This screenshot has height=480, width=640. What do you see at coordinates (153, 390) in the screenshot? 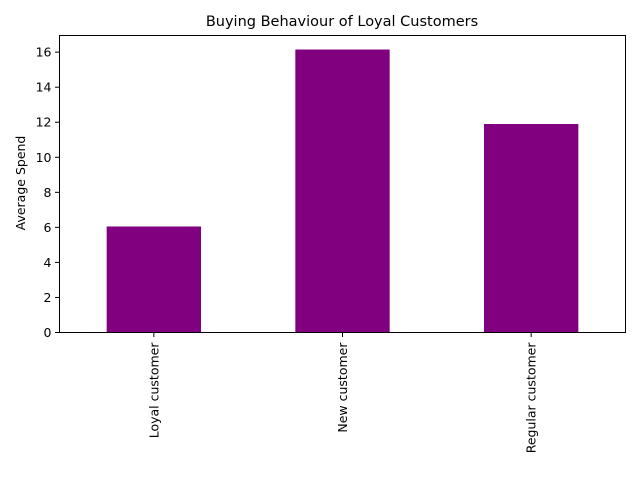
I see `x-tick-label: Loyal customer` at bounding box center [153, 390].